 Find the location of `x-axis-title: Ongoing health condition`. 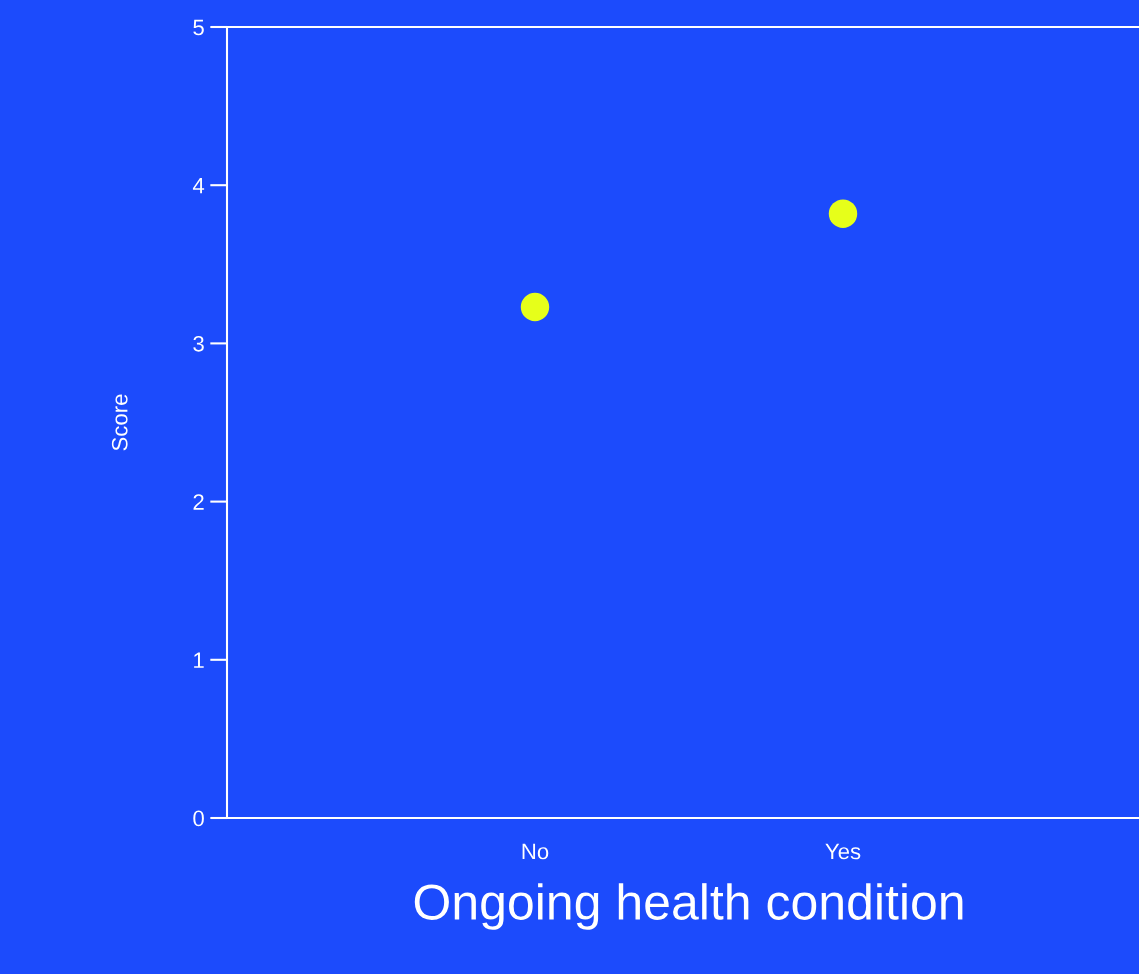

x-axis-title: Ongoing health condition is located at coordinates (688, 906).